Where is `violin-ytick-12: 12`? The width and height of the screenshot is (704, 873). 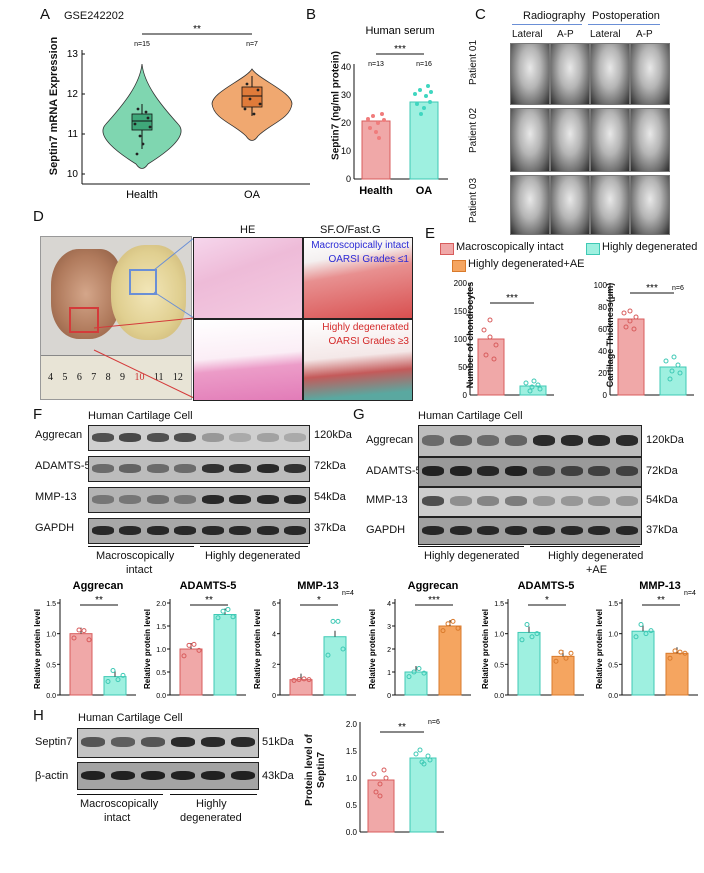 violin-ytick-12: 12 is located at coordinates (73, 94).